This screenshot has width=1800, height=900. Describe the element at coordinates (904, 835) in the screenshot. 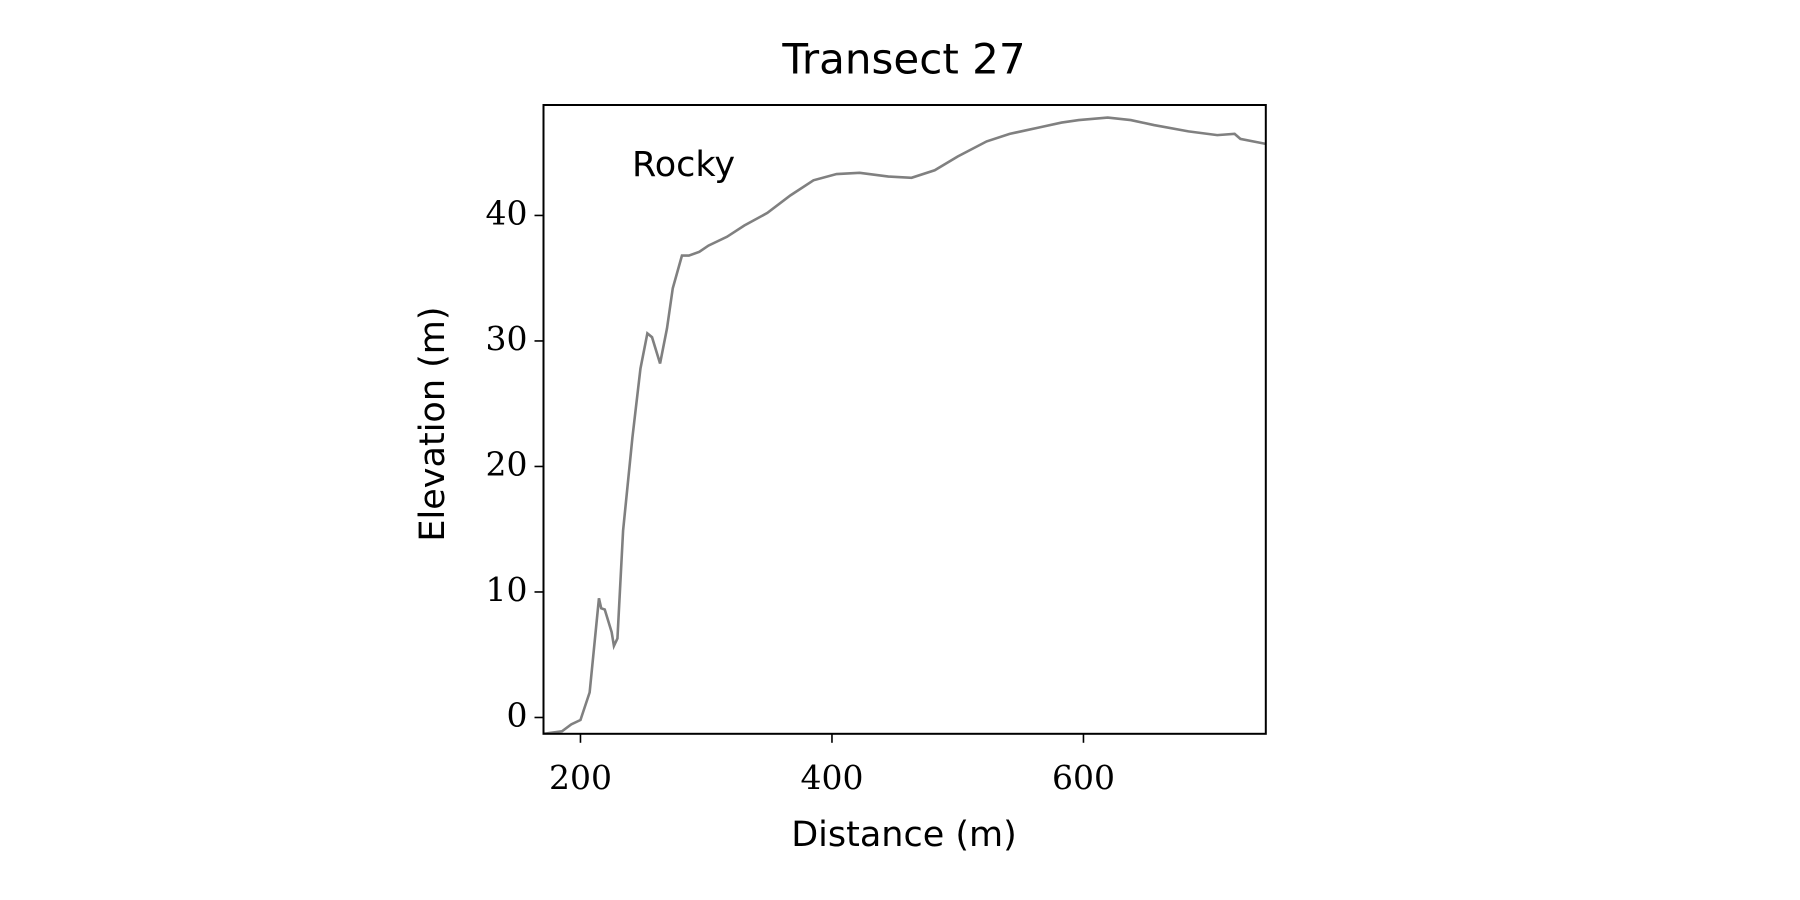

I see `x-axis-label: Distance (m)` at that location.